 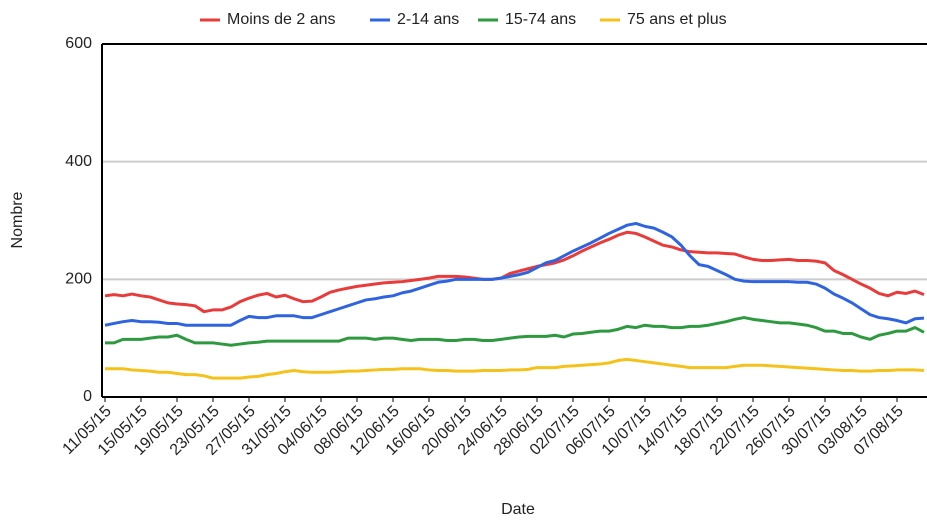 What do you see at coordinates (677, 19) in the screenshot?
I see `legend-label: 75 ans et plus` at bounding box center [677, 19].